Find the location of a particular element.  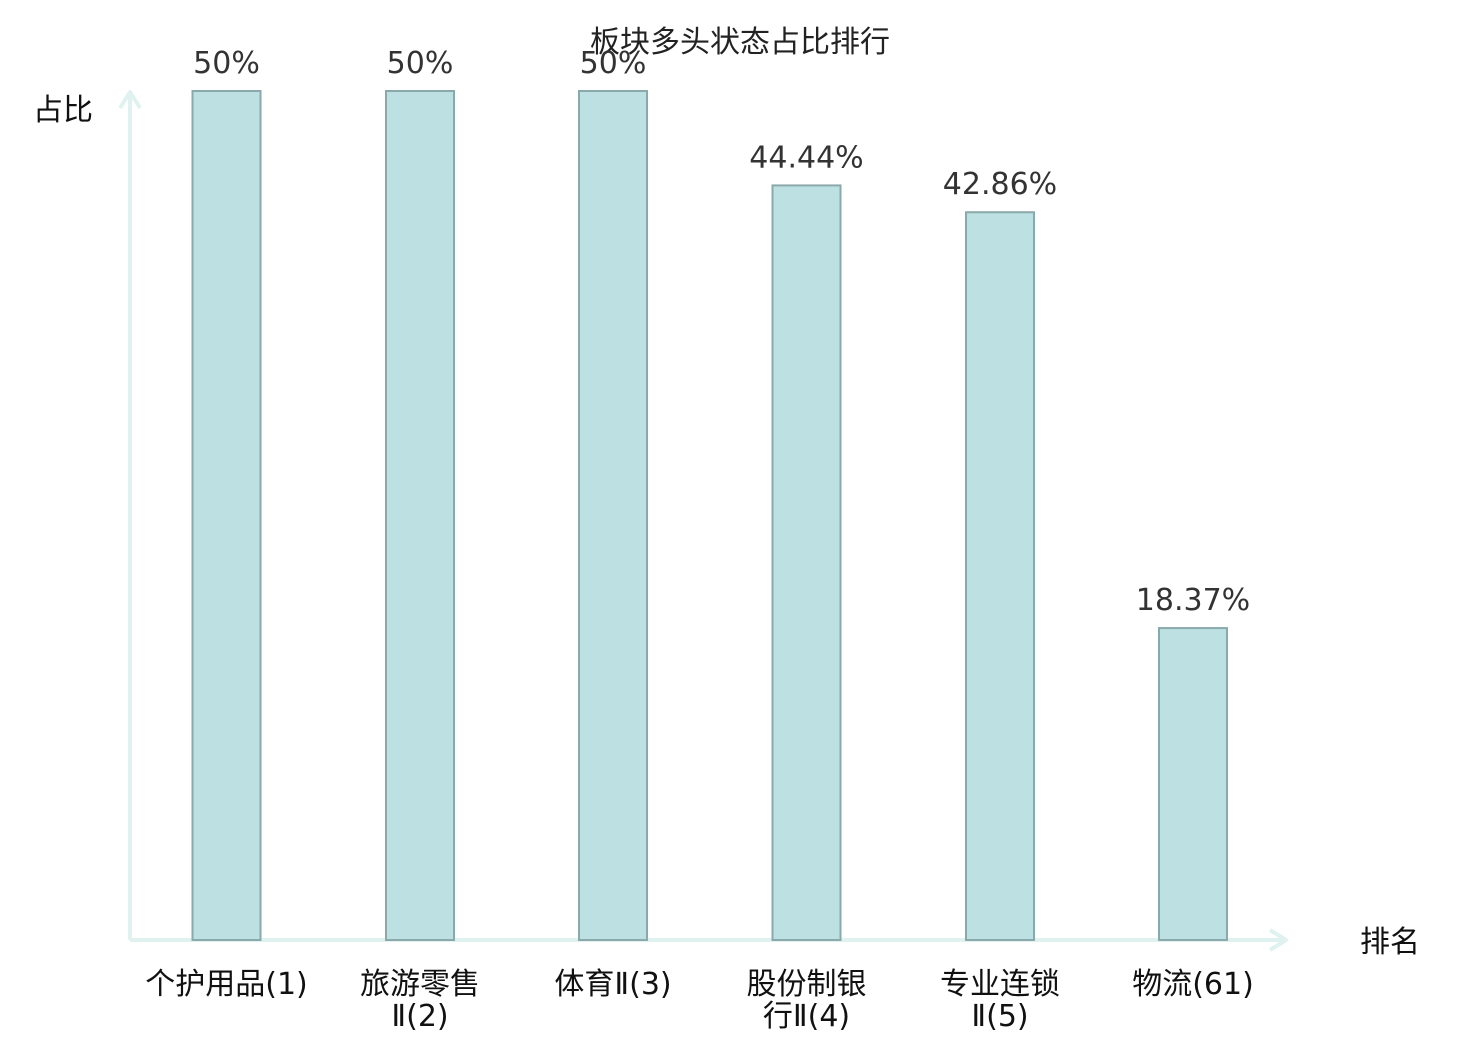

y-axis-label: 占比 is located at coordinates (63, 110).